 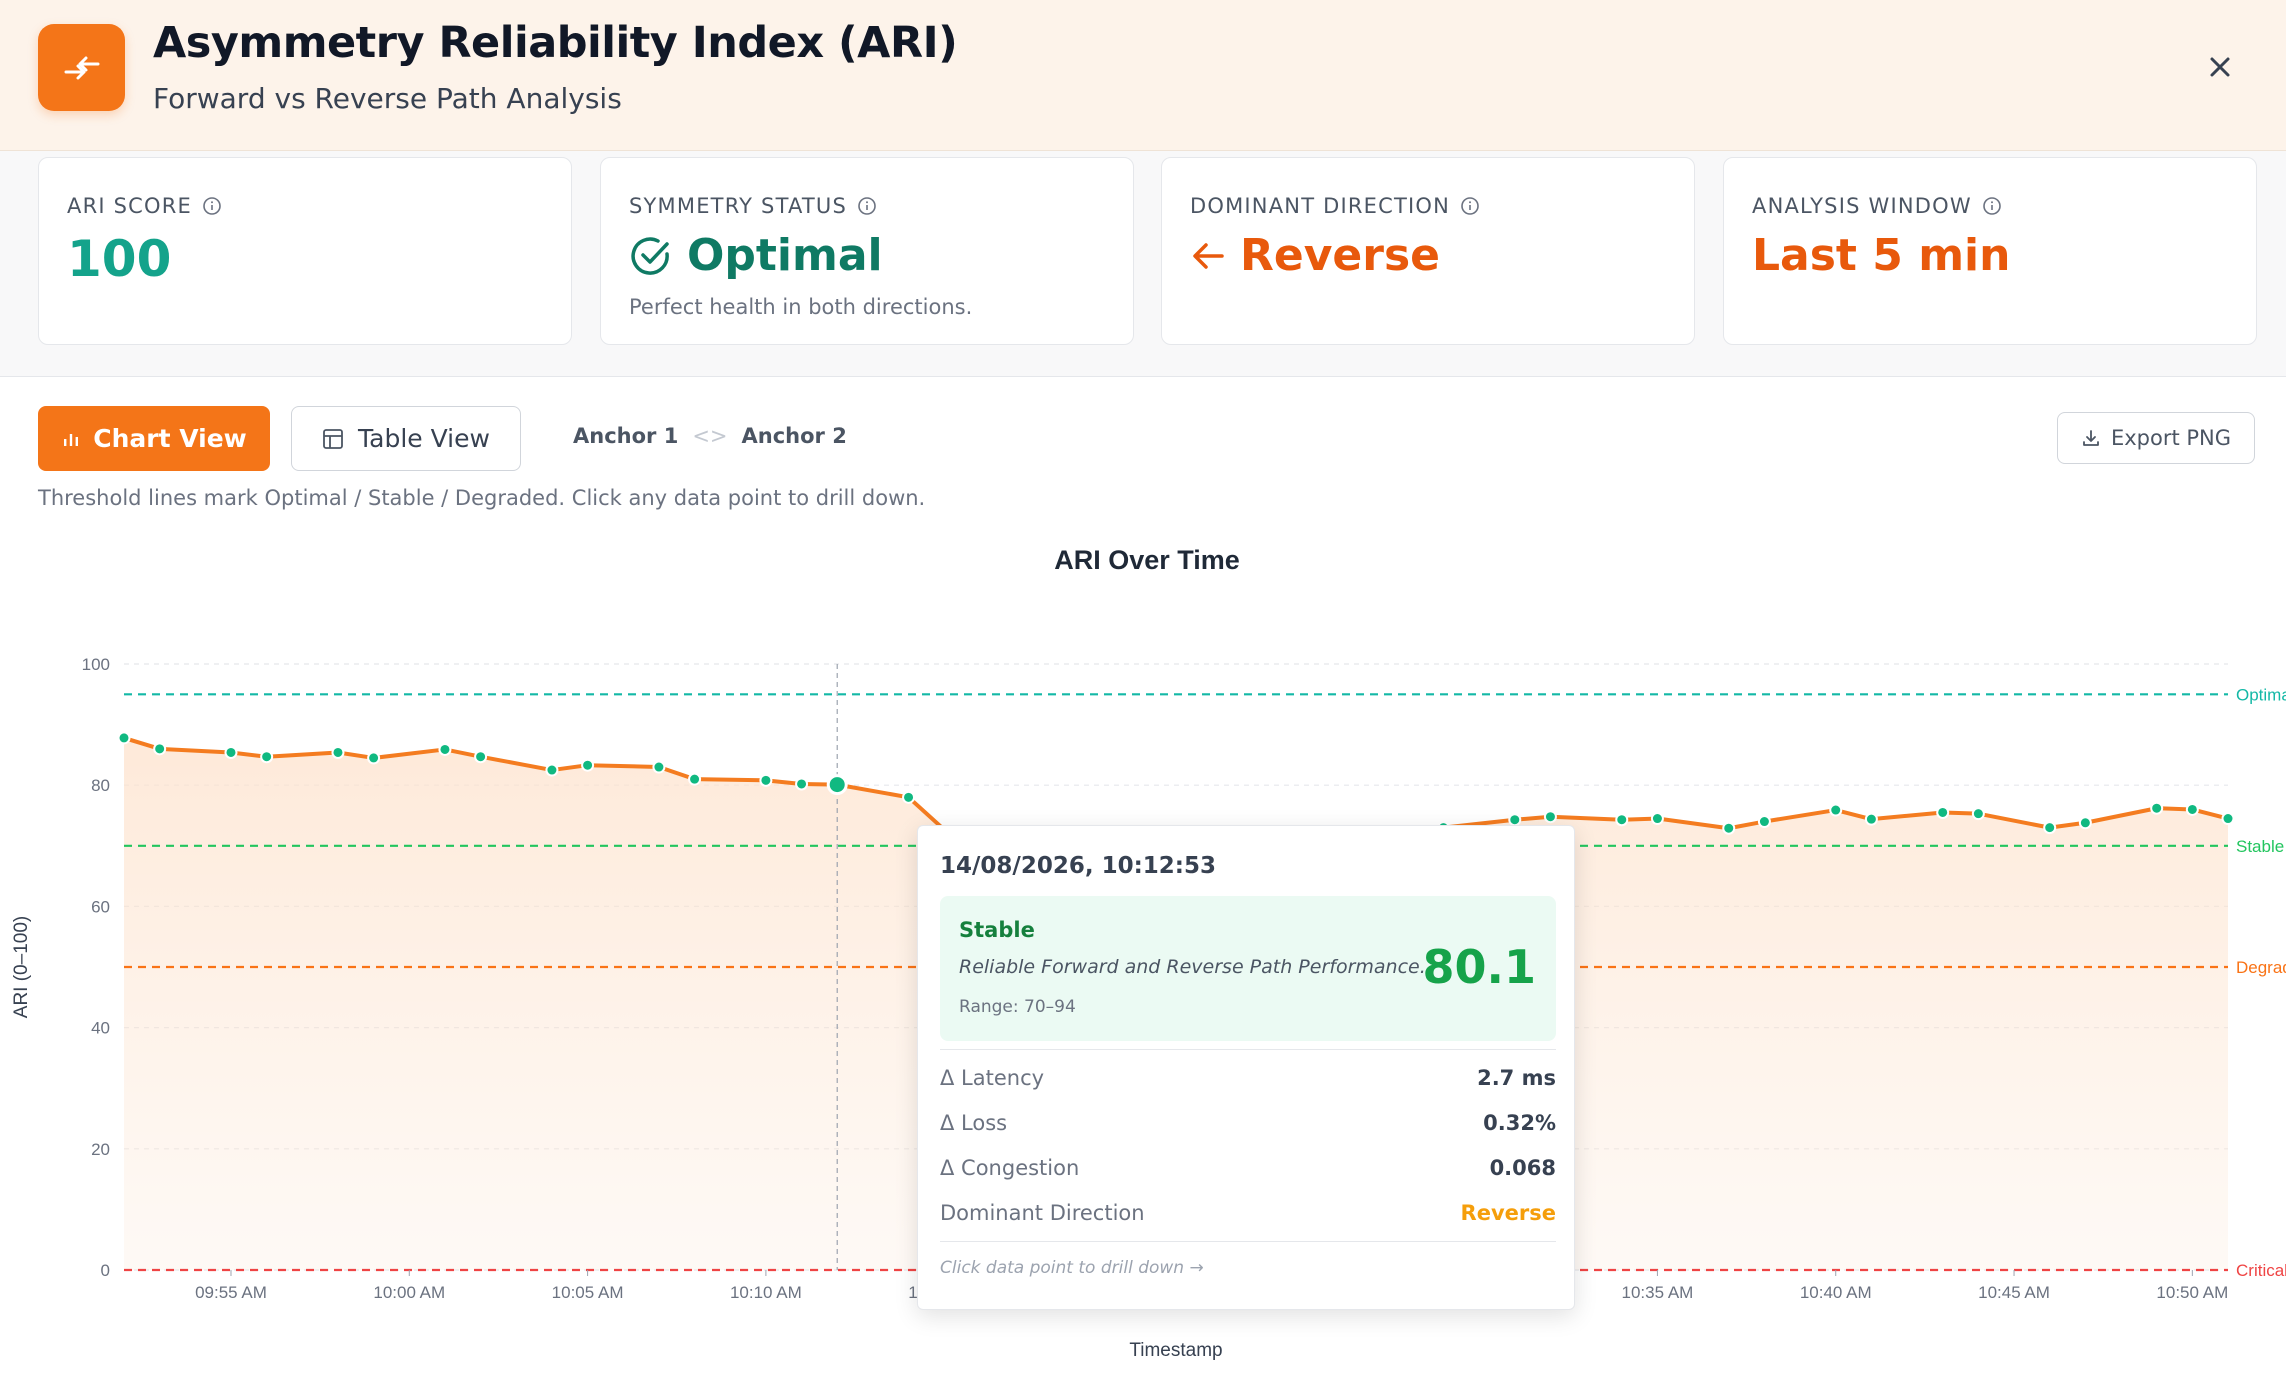 I want to click on page-subtitle: Forward vs Reverse Path Analysis, so click(x=387, y=98).